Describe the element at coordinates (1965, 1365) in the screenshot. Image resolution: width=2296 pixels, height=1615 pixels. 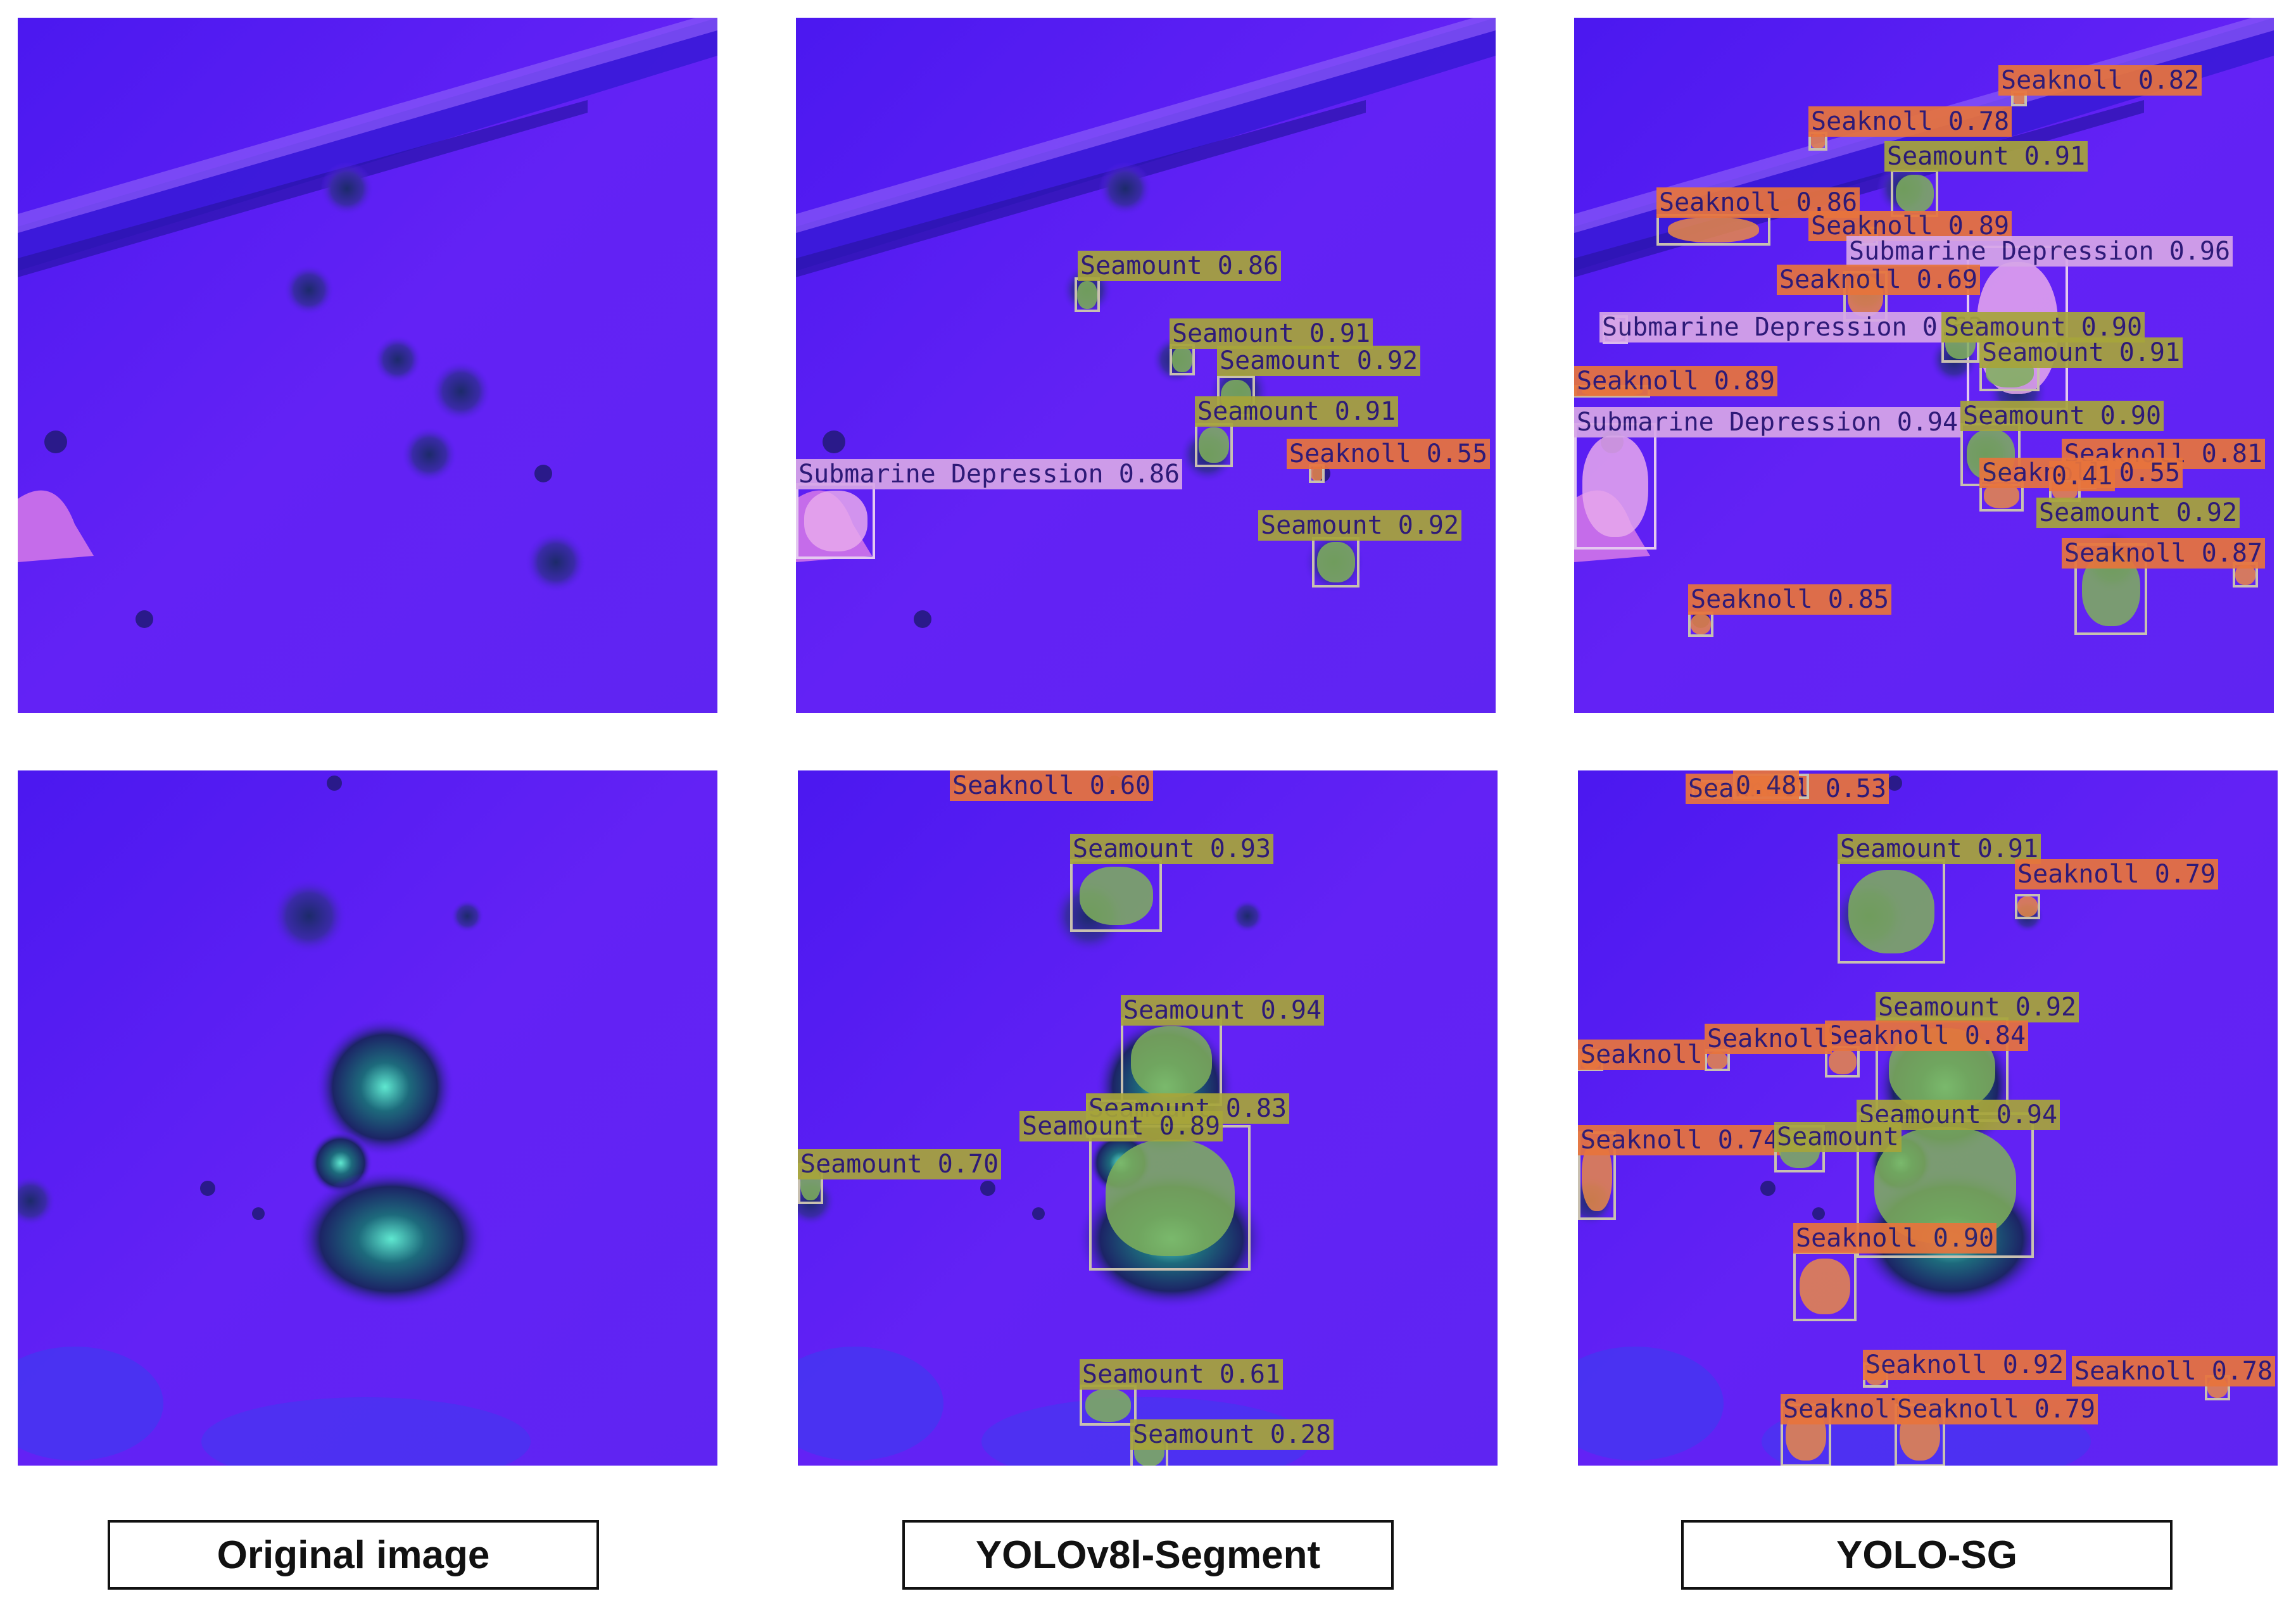
I see `seaknoll-label: Seaknoll 0.92` at that location.